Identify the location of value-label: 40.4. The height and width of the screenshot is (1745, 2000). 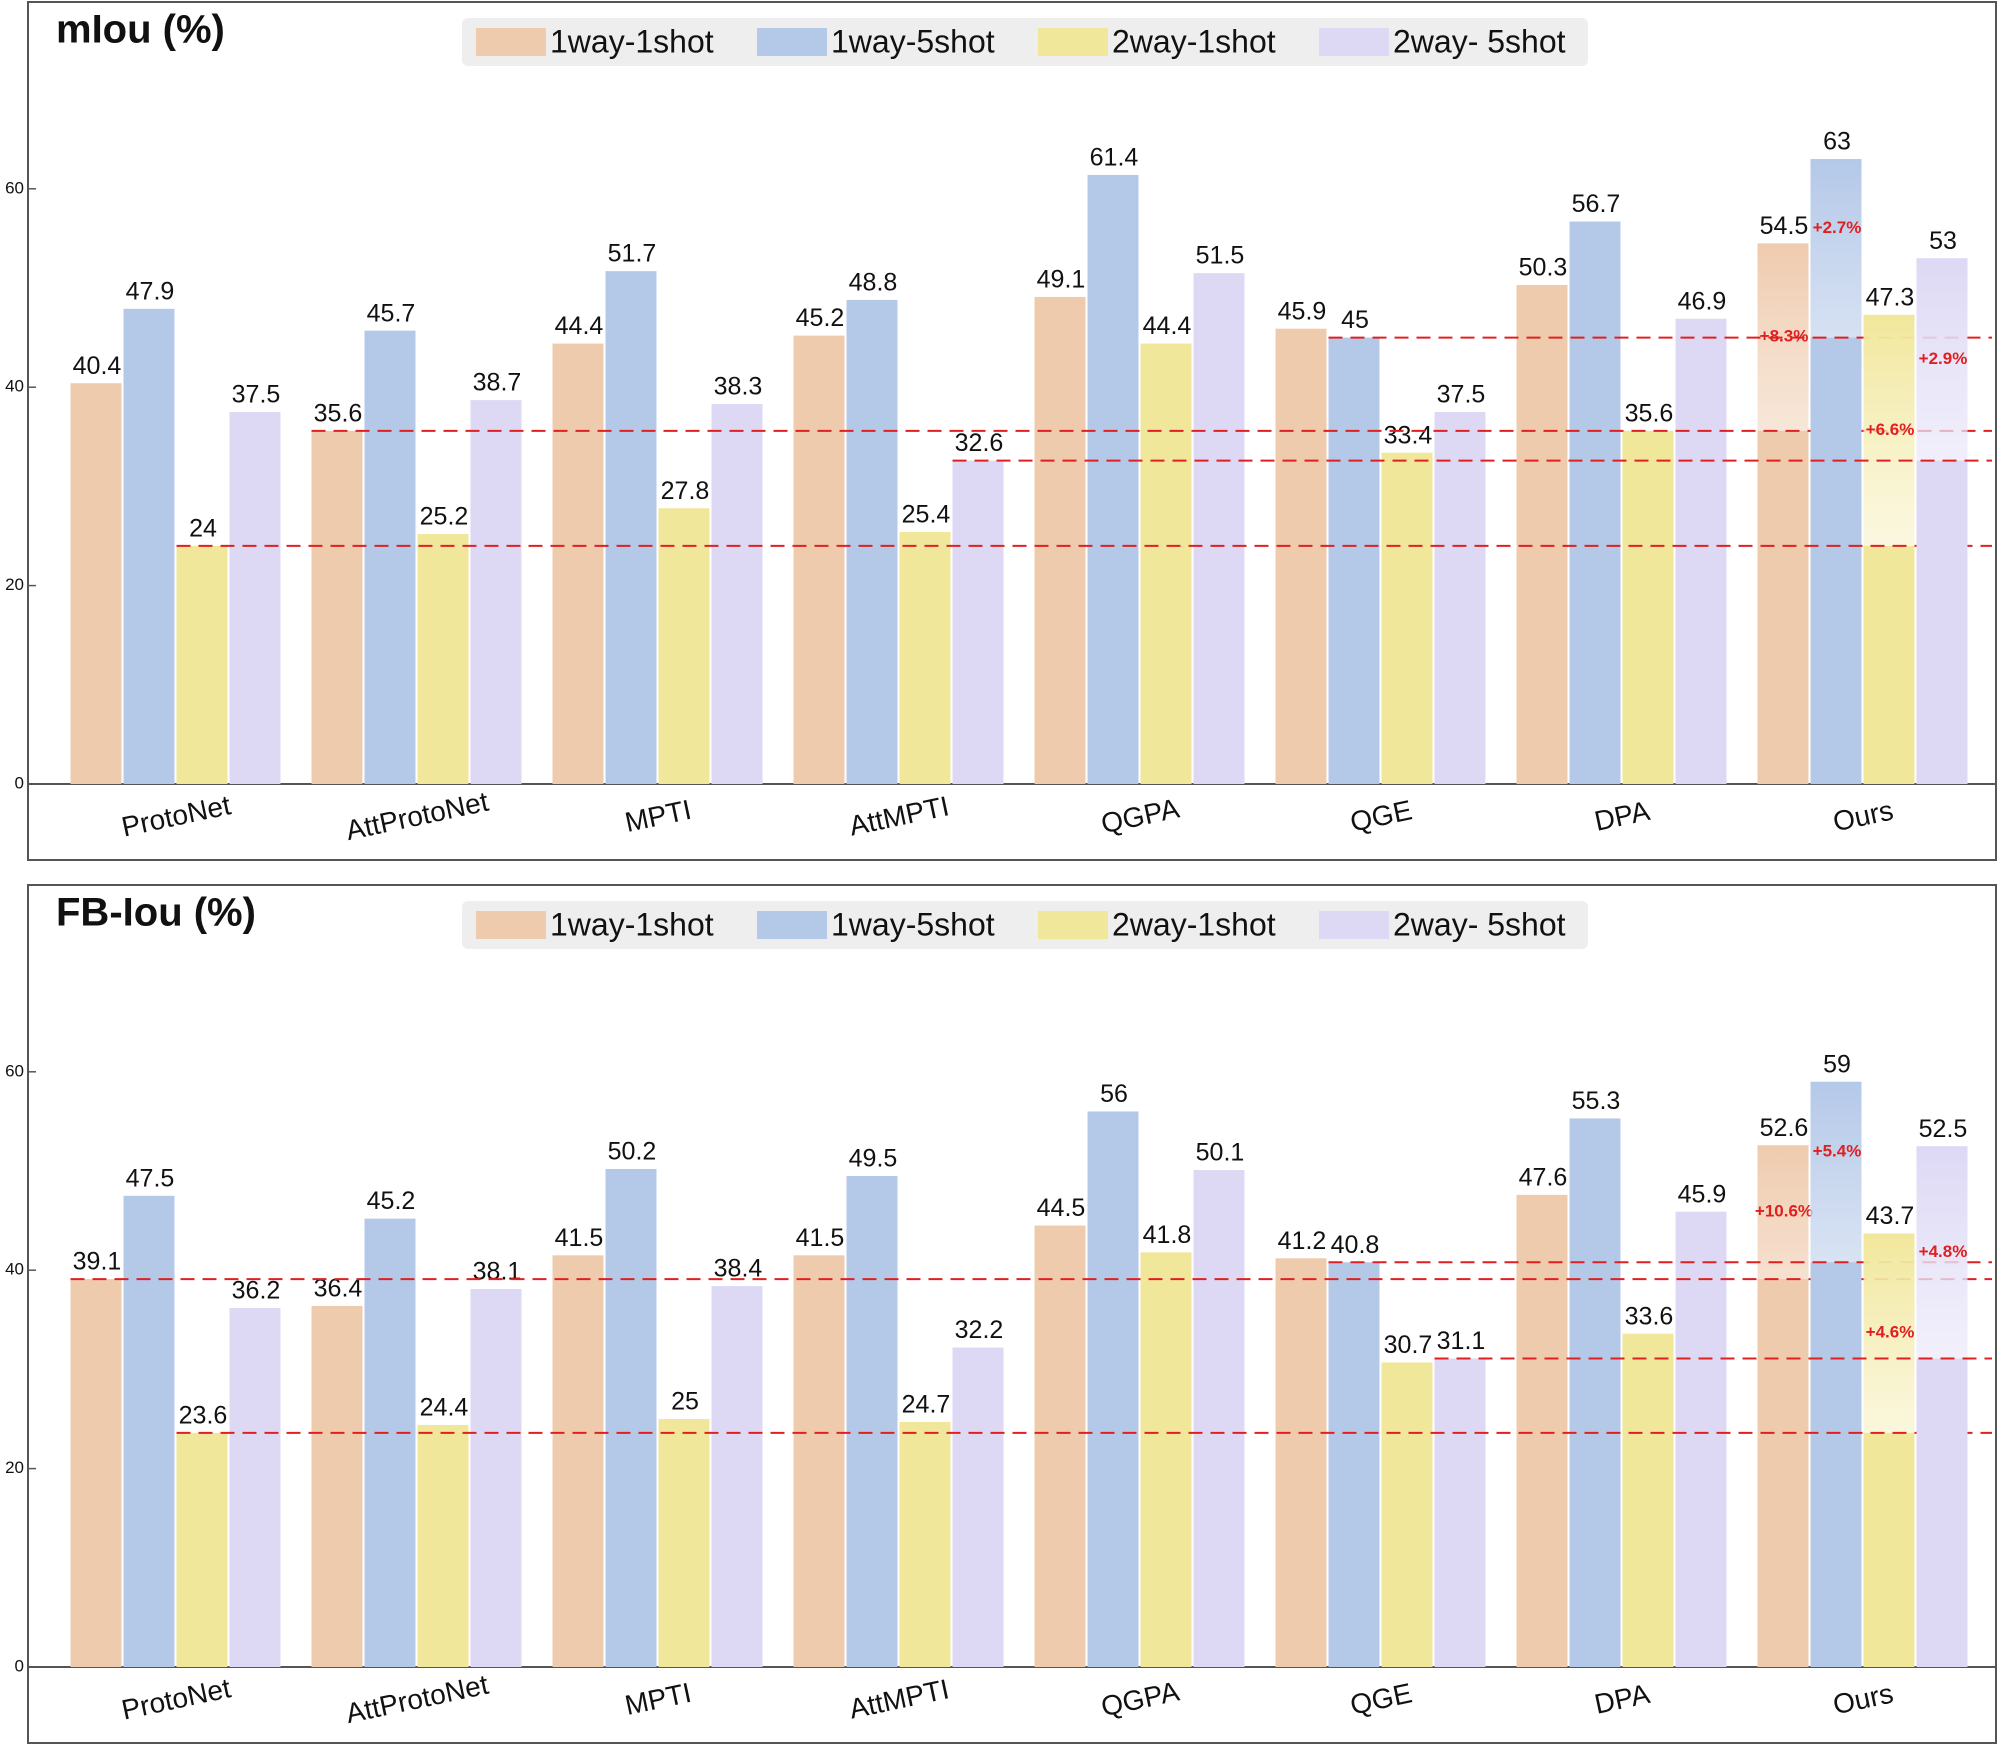
(97, 366).